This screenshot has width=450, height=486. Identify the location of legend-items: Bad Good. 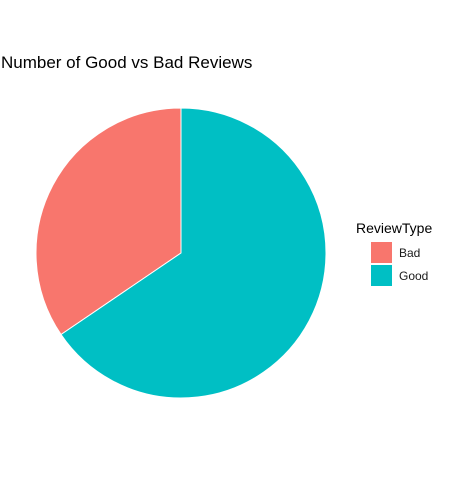
(399, 264).